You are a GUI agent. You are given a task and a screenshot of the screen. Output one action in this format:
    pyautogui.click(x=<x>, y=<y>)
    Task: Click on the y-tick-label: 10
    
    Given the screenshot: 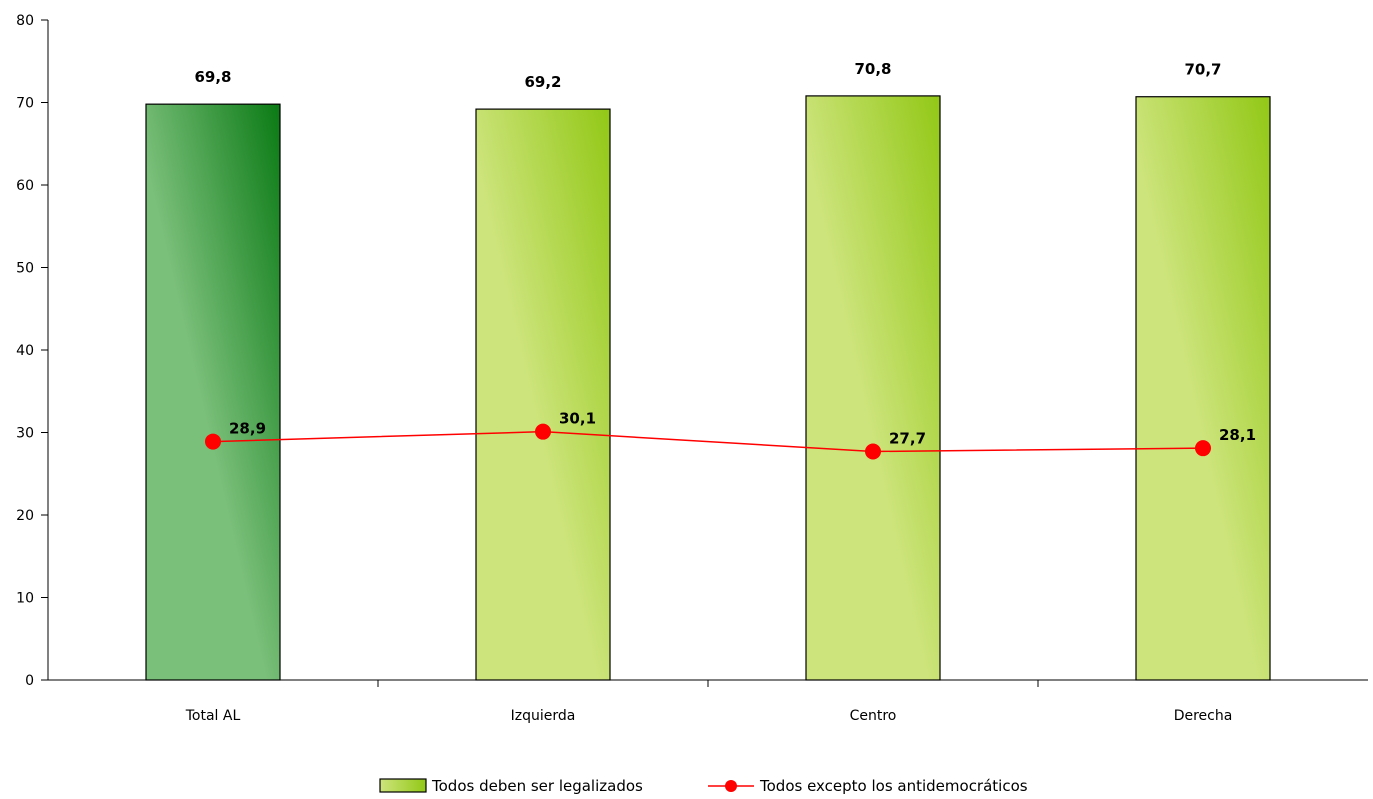 What is the action you would take?
    pyautogui.click(x=25, y=599)
    